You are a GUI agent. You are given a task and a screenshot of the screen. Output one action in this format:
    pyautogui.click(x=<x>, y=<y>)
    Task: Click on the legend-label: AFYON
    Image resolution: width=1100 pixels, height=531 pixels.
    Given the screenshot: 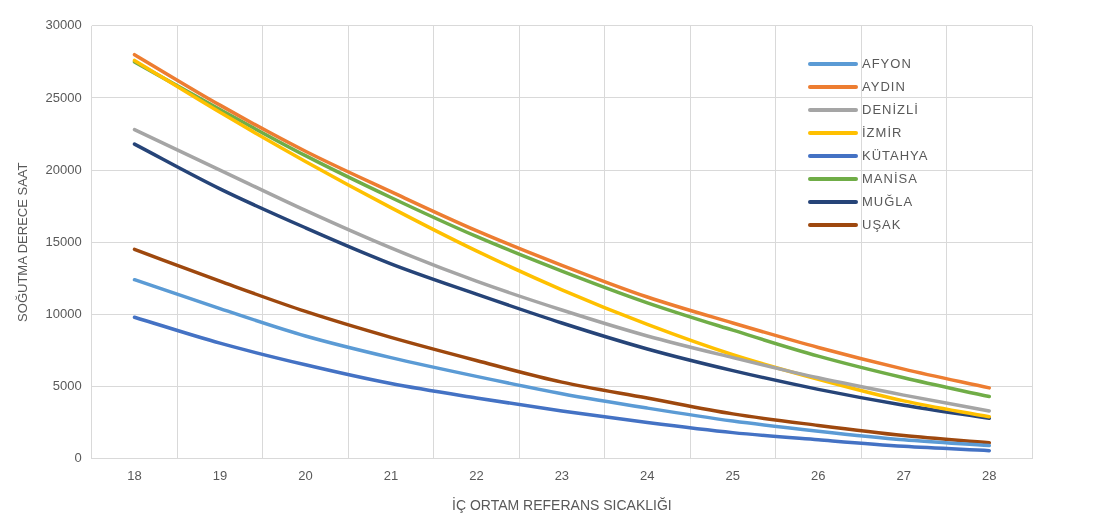 What is the action you would take?
    pyautogui.click(x=887, y=63)
    